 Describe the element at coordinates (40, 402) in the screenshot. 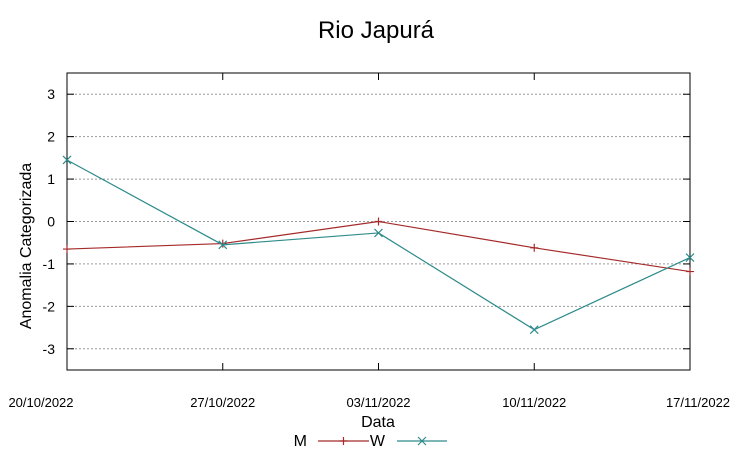

I see `x-tick-label: 20/10/2022` at that location.